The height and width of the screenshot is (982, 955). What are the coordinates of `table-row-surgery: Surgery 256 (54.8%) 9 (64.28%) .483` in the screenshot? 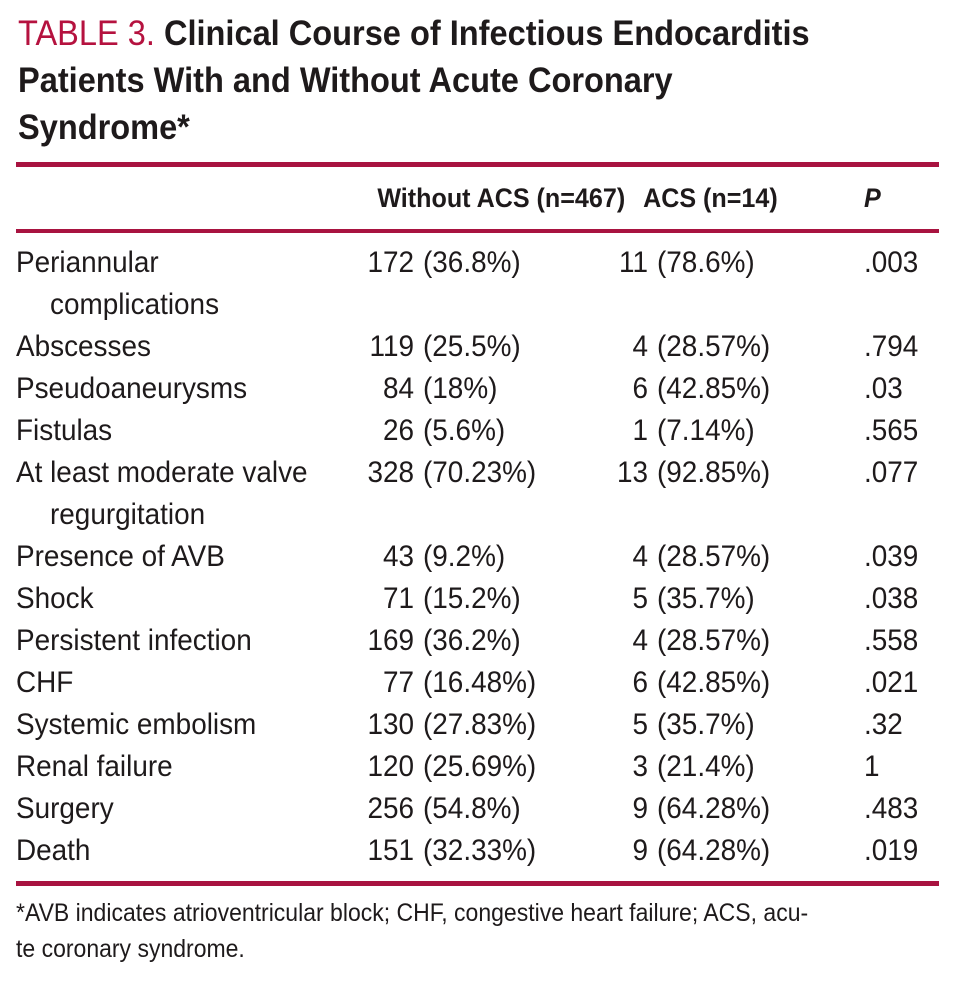 It's located at (477, 809).